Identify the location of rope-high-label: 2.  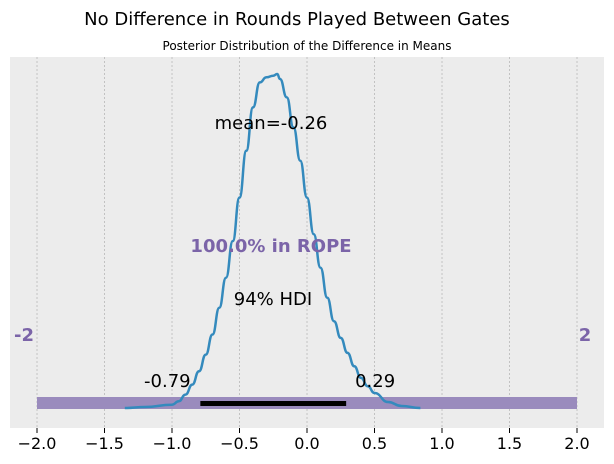
(585, 335).